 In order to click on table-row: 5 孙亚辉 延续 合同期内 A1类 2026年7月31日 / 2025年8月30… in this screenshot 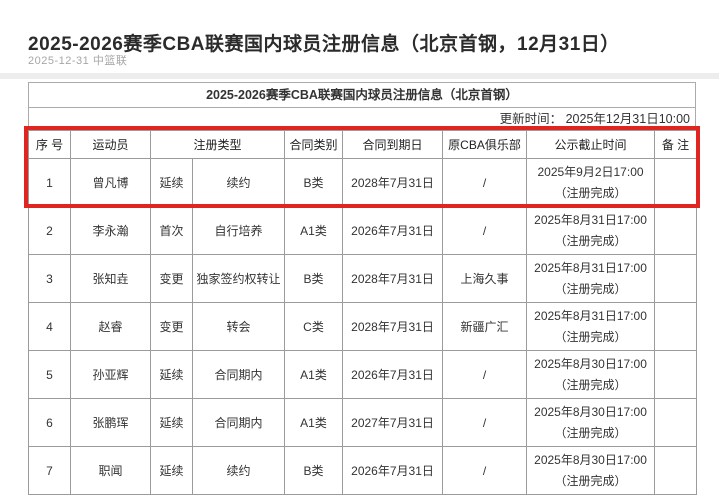, I will do `click(363, 374)`.